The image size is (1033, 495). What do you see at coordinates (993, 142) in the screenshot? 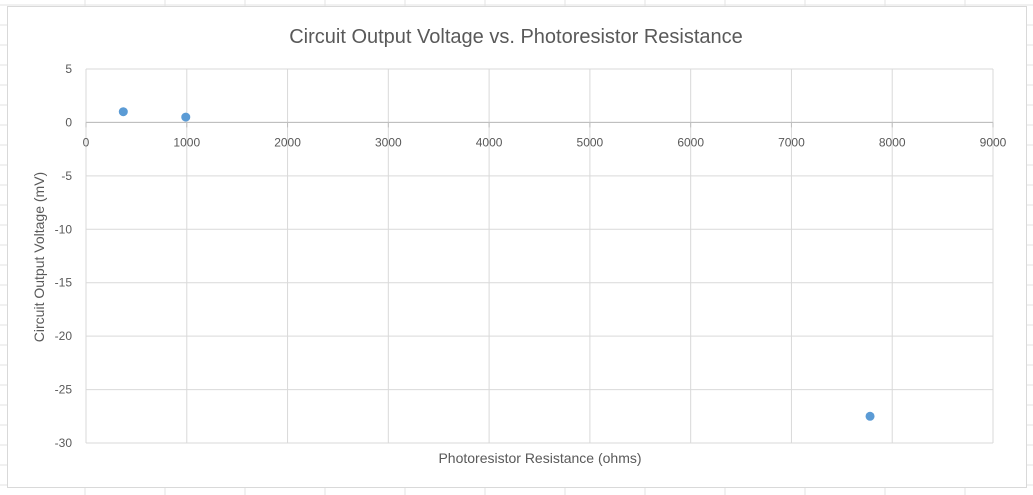
I see `x-tick-label: 9000` at bounding box center [993, 142].